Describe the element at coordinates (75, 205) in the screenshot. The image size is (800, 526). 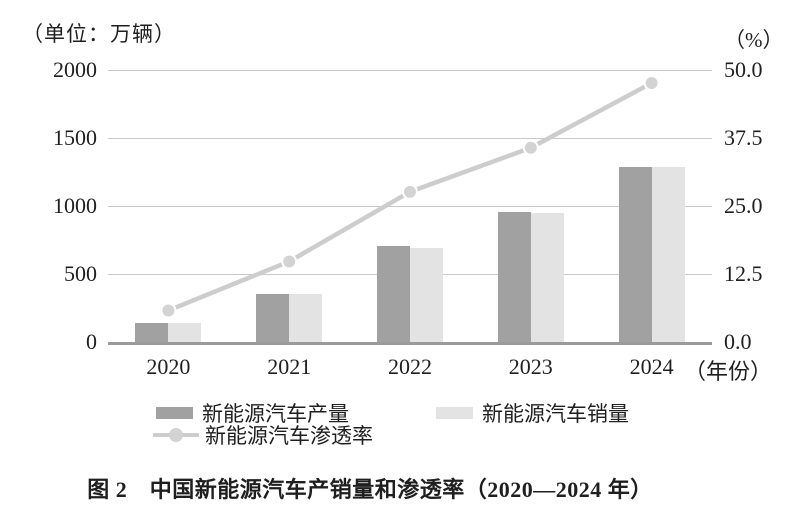
I see `left-tick-label: 1000` at that location.